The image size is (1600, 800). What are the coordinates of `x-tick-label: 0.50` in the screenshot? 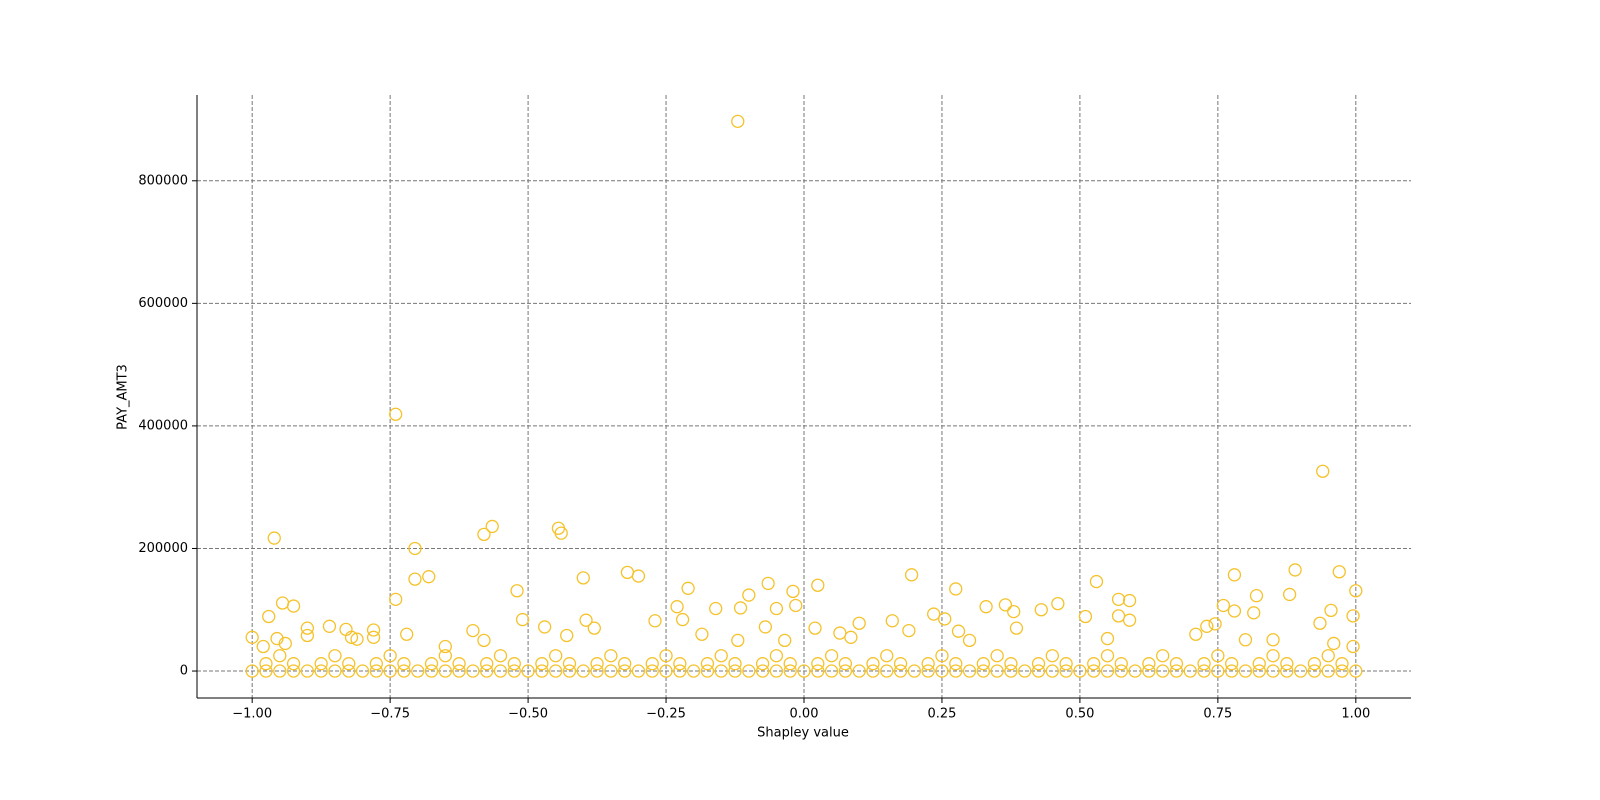 It's located at (1079, 714).